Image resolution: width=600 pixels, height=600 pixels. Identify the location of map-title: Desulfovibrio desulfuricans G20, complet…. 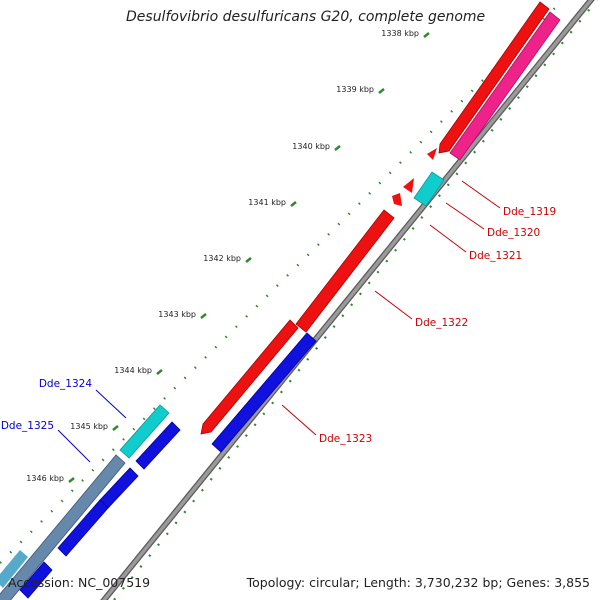
(306, 17).